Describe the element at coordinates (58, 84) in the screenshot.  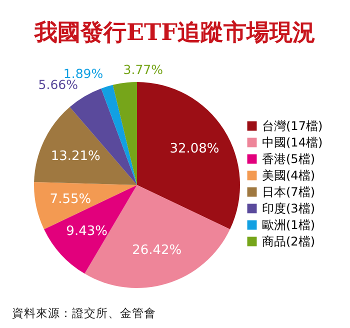
I see `data-label: 5.66%` at that location.